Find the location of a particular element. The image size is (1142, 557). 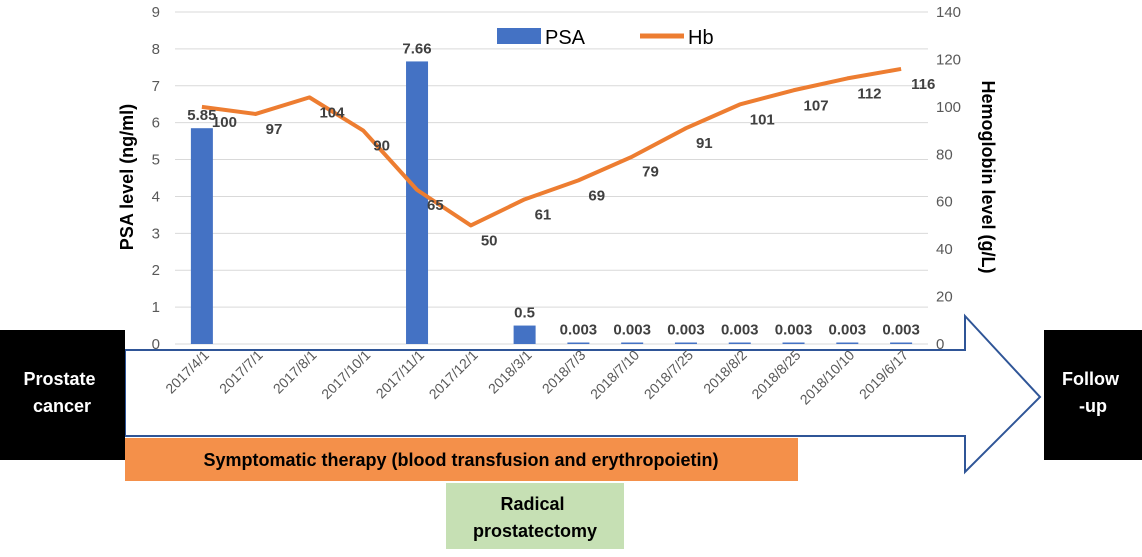

psa-value-label: 5.85 is located at coordinates (201, 115).